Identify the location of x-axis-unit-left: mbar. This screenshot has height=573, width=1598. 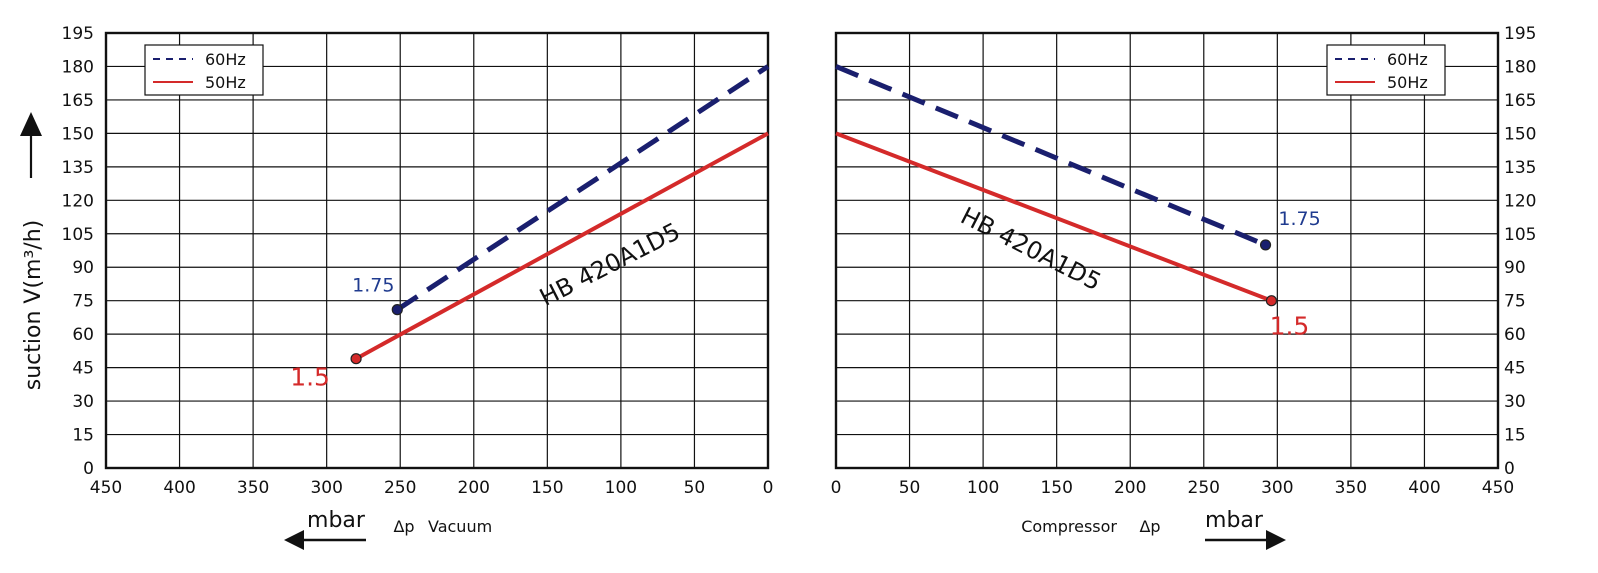
(336, 520).